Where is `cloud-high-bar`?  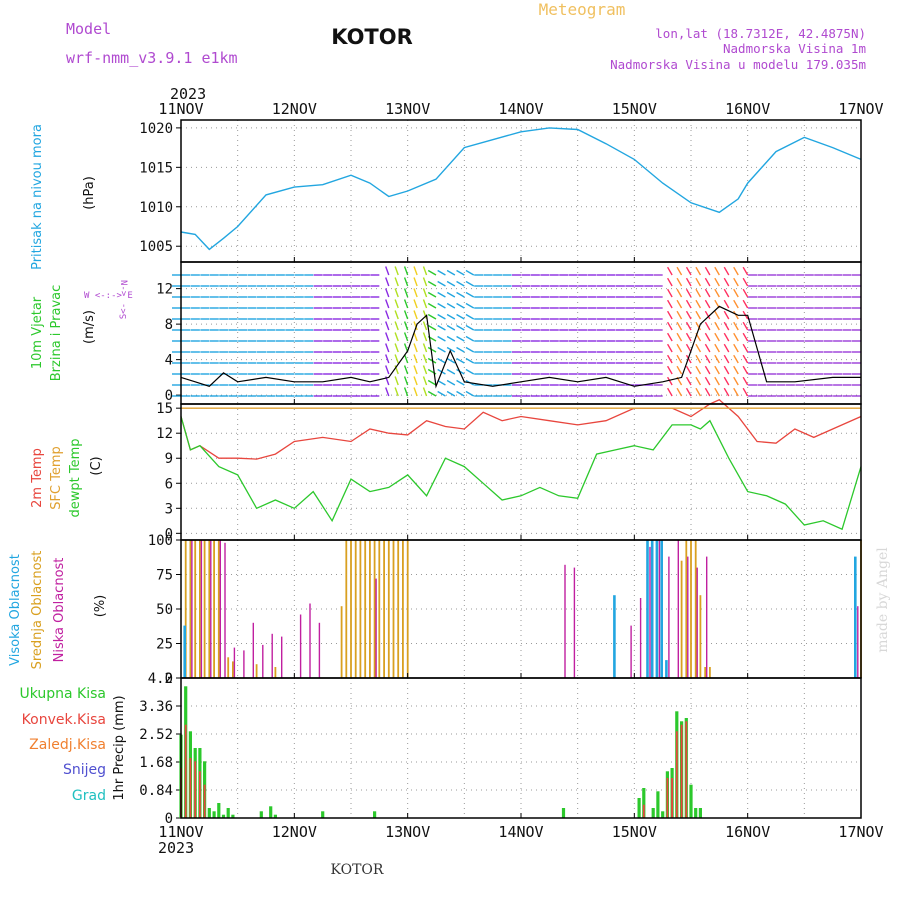
cloud-high-bar is located at coordinates (652, 609).